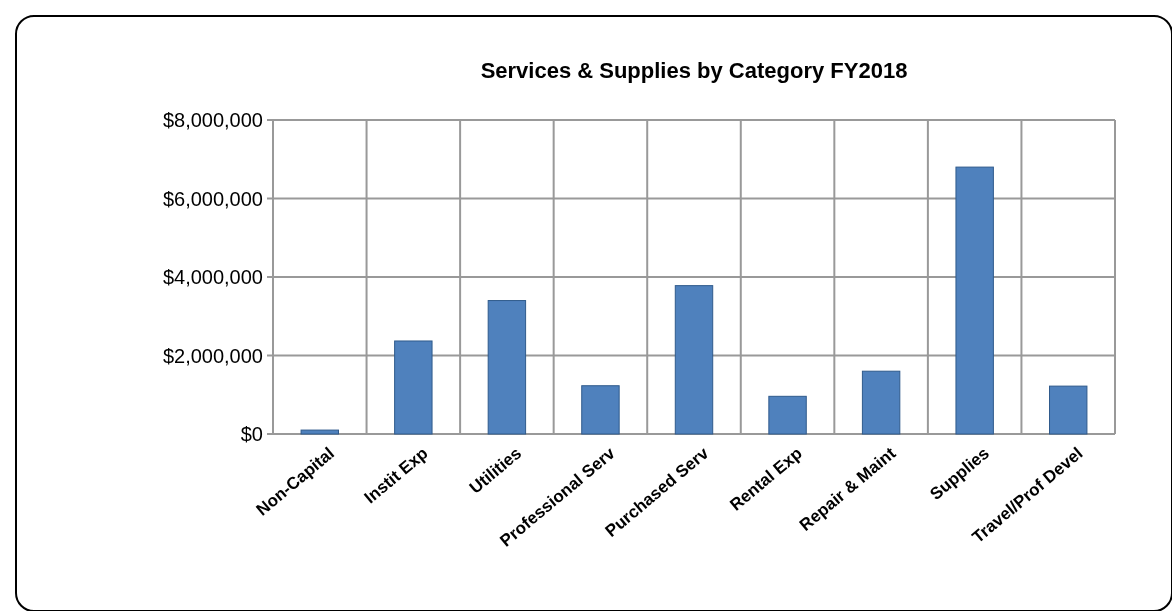  I want to click on y-tick-label: $2,000,000, so click(212, 355).